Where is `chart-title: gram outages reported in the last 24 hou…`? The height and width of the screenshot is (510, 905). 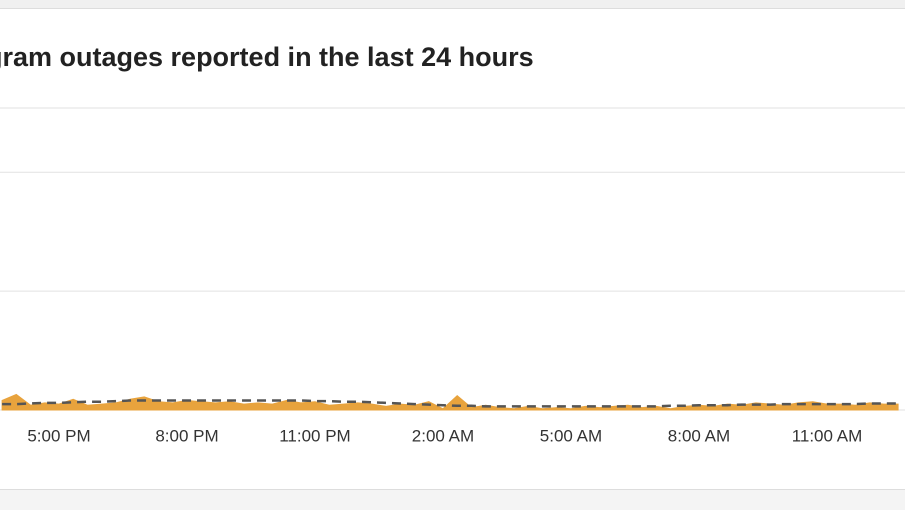
chart-title: gram outages reported in the last 24 hou… is located at coordinates (267, 57).